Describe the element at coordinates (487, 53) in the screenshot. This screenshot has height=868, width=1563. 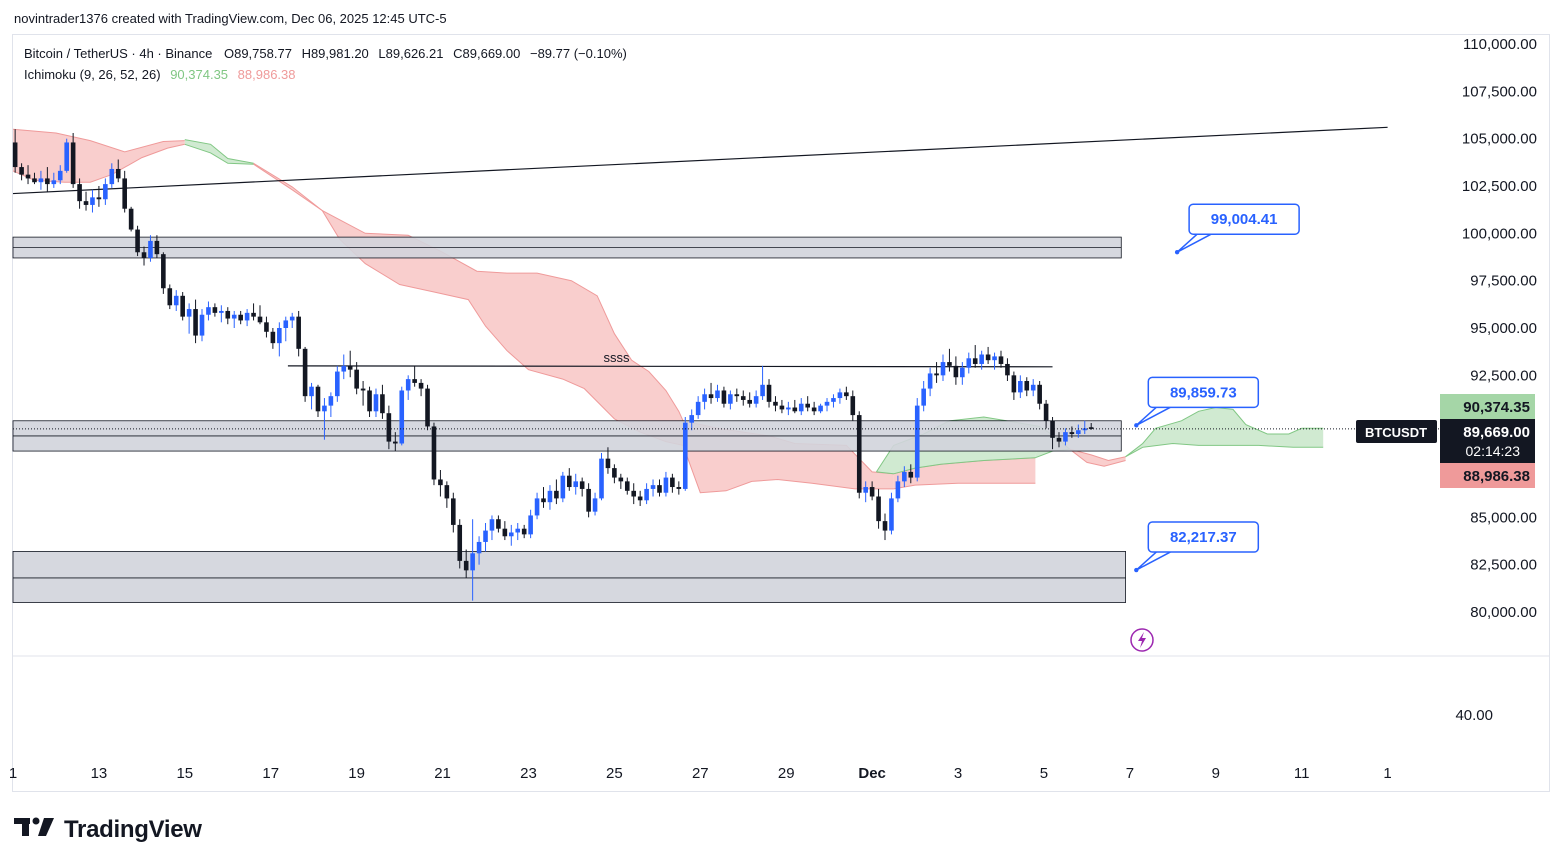
I see `ohlc-close: C89,669.00` at that location.